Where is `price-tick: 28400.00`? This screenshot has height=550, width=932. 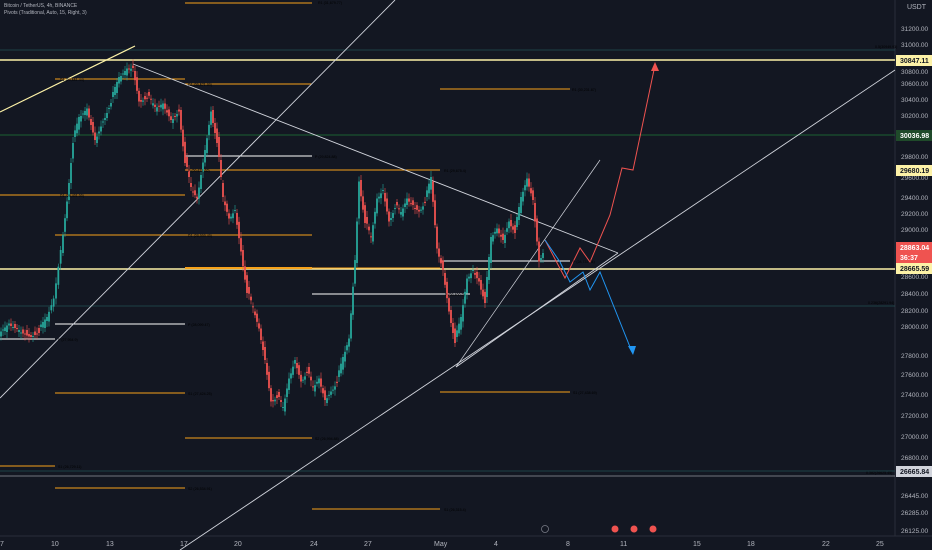 price-tick: 28400.00 is located at coordinates (914, 294).